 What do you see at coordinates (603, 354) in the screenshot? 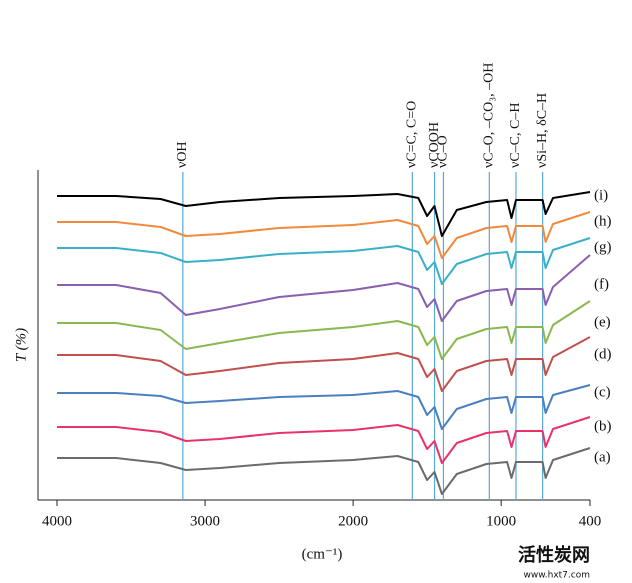
I see `series-label: (d)` at bounding box center [603, 354].